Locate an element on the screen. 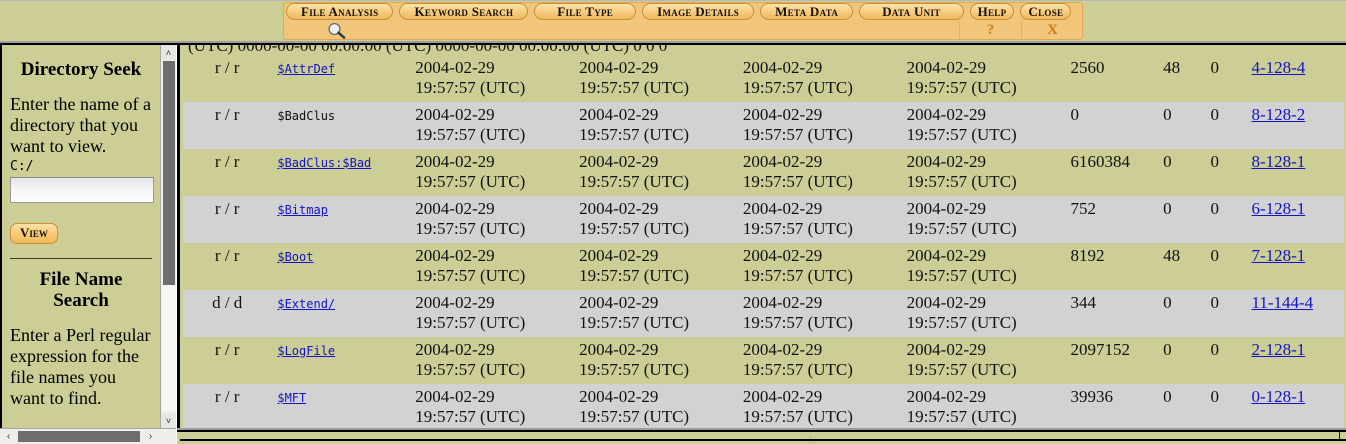 This screenshot has width=1346, height=444. view-button: View is located at coordinates (34, 233).